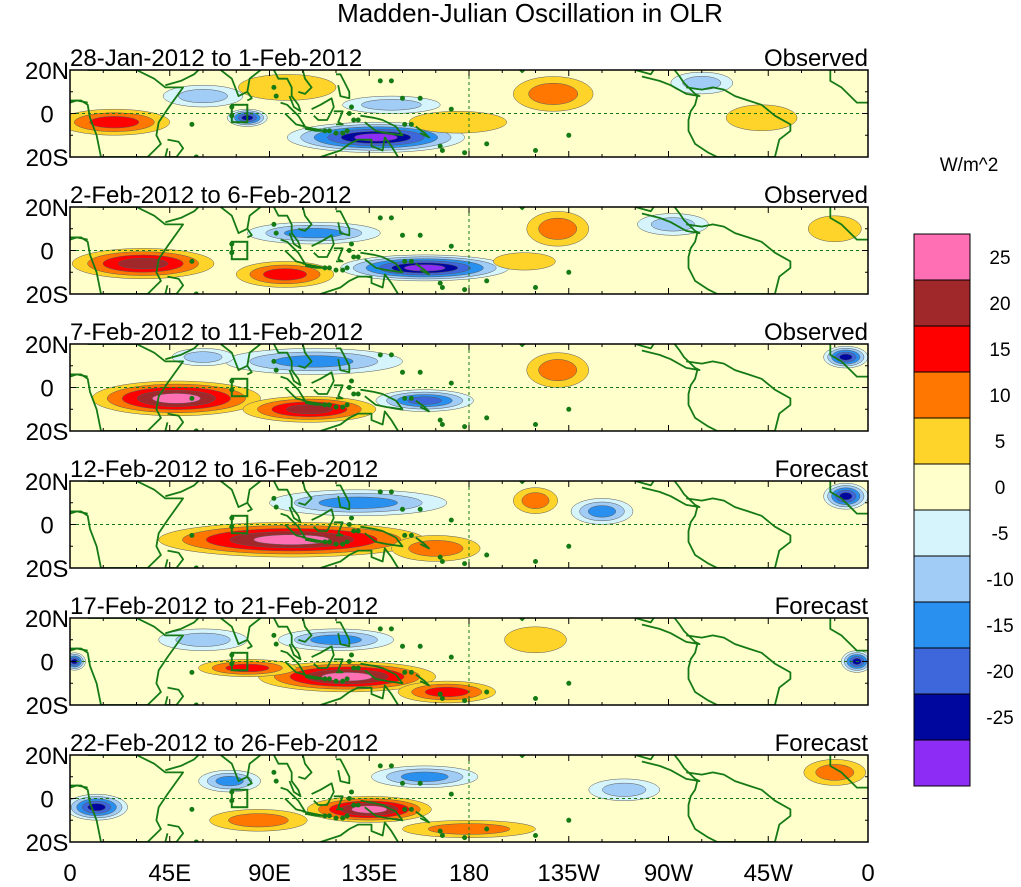 The image size is (1021, 887). What do you see at coordinates (999, 304) in the screenshot?
I see `colorbar-level: 20` at bounding box center [999, 304].